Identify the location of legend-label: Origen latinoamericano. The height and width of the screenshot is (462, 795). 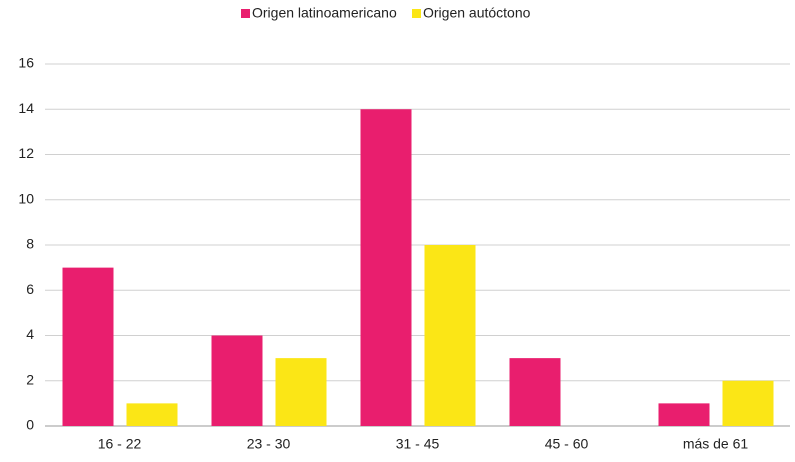
(324, 13).